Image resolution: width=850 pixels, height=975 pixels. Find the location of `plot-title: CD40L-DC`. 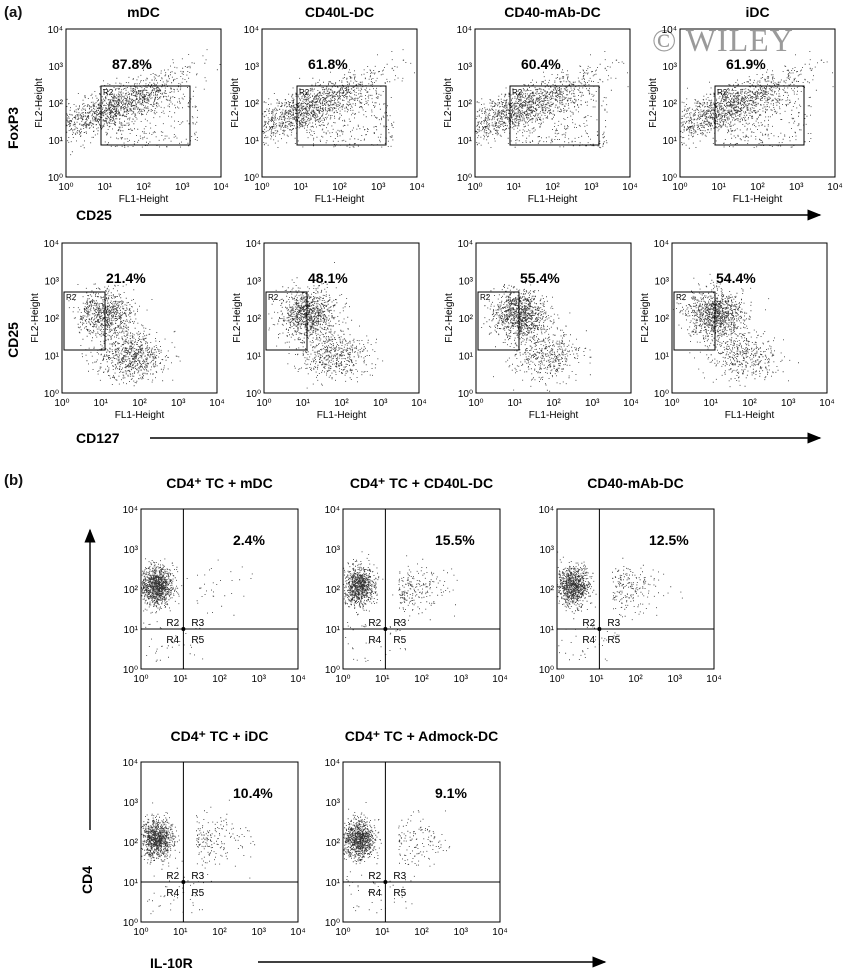

plot-title: CD40L-DC is located at coordinates (339, 12).